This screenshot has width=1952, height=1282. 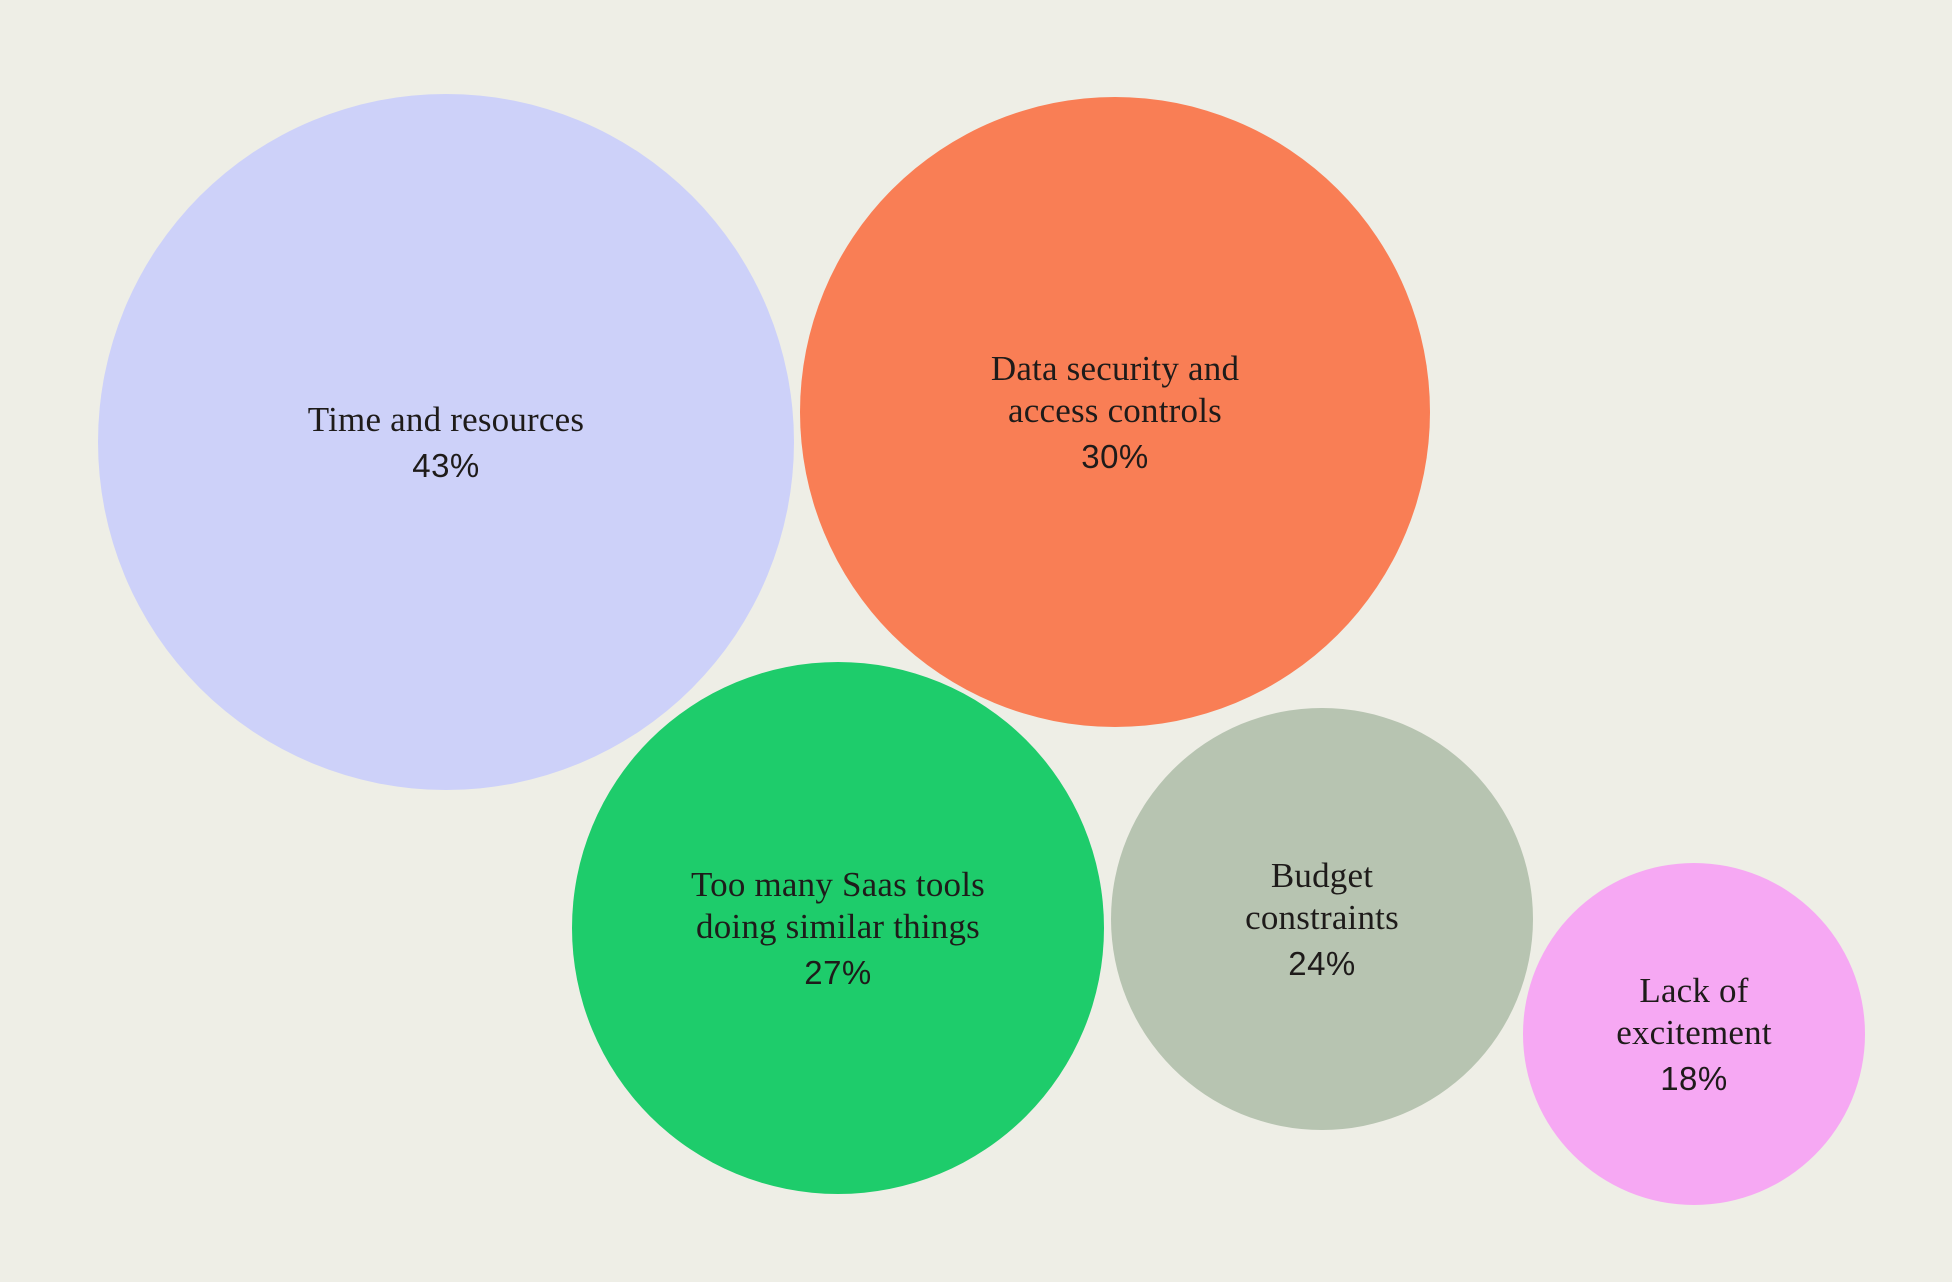 What do you see at coordinates (1115, 456) in the screenshot?
I see `bubble-value: 30%` at bounding box center [1115, 456].